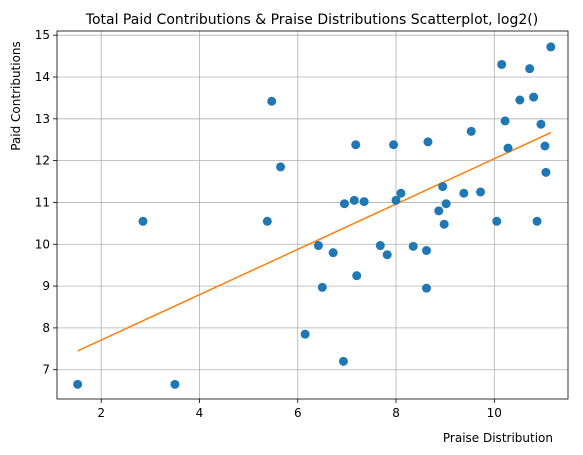 The image size is (583, 455). Describe the element at coordinates (498, 438) in the screenshot. I see `x-axis-label: Praise Distribution` at that location.